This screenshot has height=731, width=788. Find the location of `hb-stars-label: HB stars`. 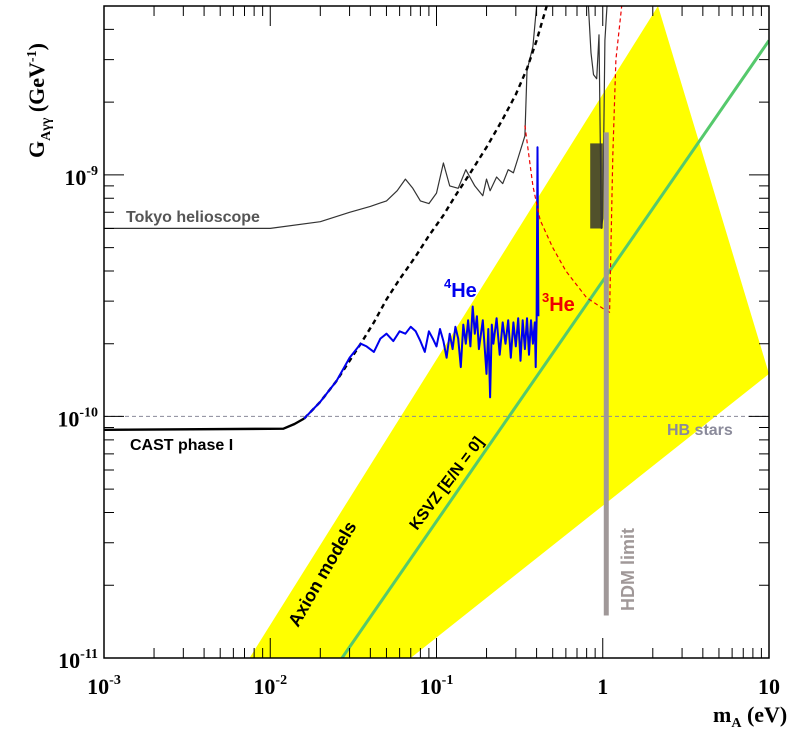

hb-stars-label: HB stars is located at coordinates (700, 430).